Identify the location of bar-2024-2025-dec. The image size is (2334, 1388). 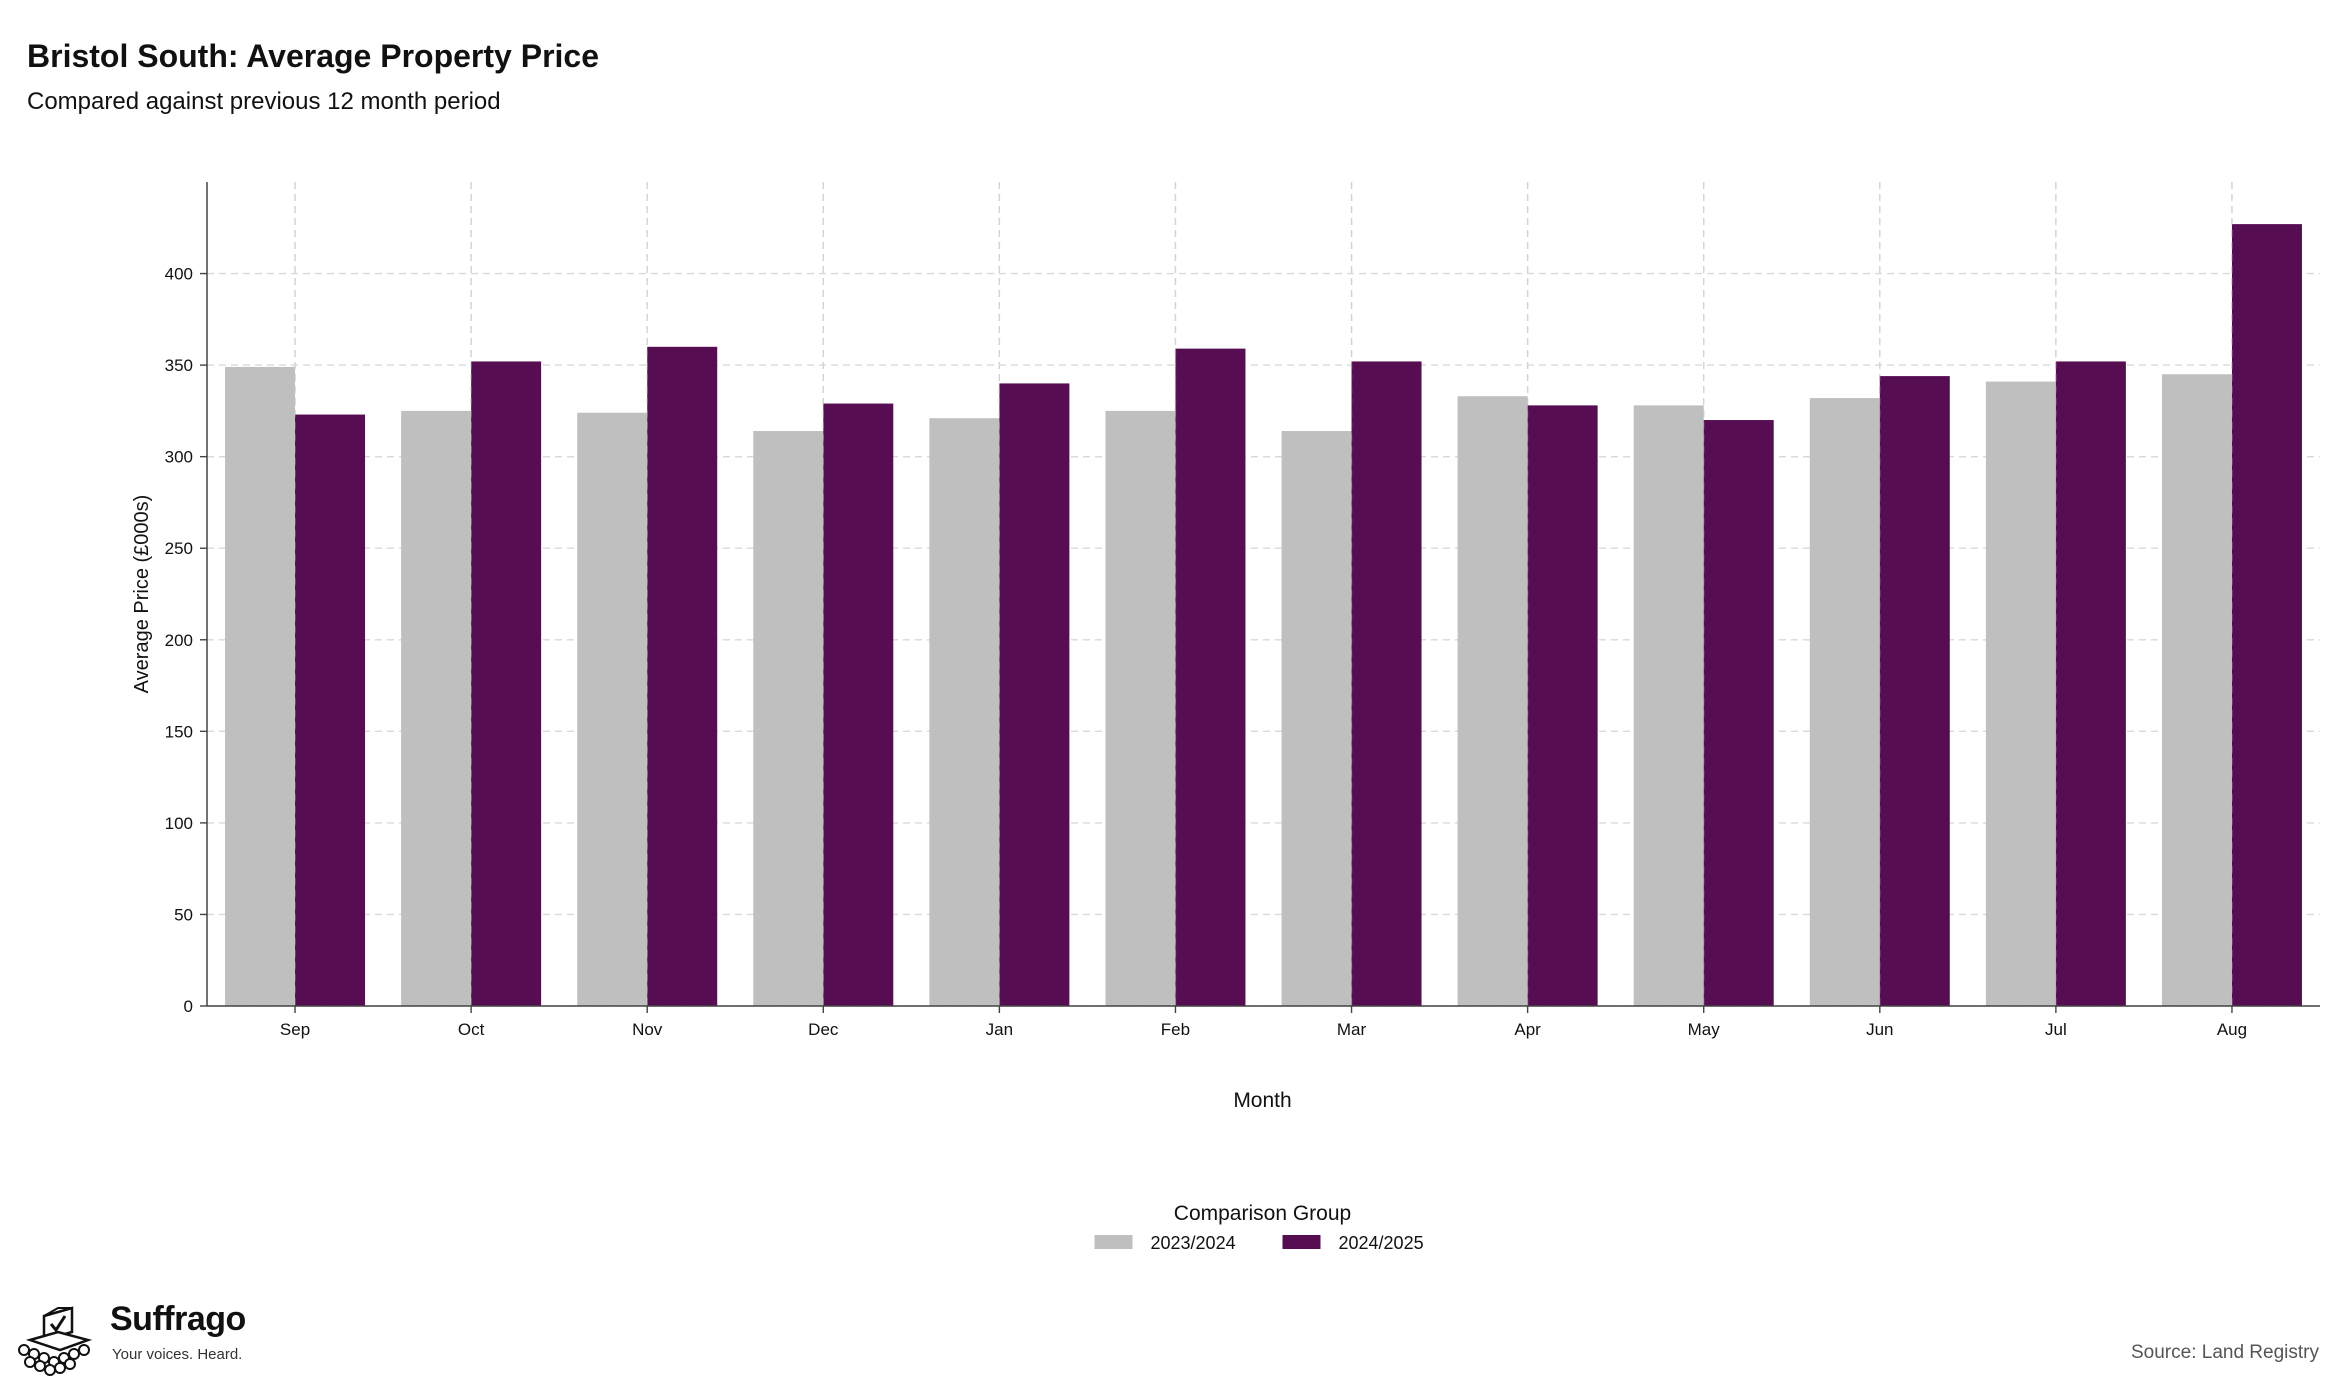
(858, 704).